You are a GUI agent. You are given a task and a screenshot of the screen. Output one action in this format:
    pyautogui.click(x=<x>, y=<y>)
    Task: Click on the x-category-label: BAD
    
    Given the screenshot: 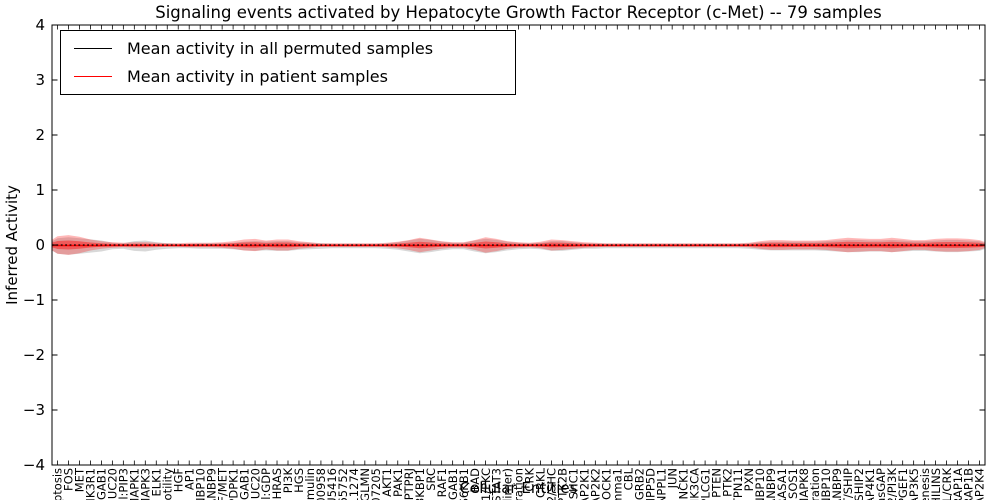 What is the action you would take?
    pyautogui.click(x=475, y=480)
    